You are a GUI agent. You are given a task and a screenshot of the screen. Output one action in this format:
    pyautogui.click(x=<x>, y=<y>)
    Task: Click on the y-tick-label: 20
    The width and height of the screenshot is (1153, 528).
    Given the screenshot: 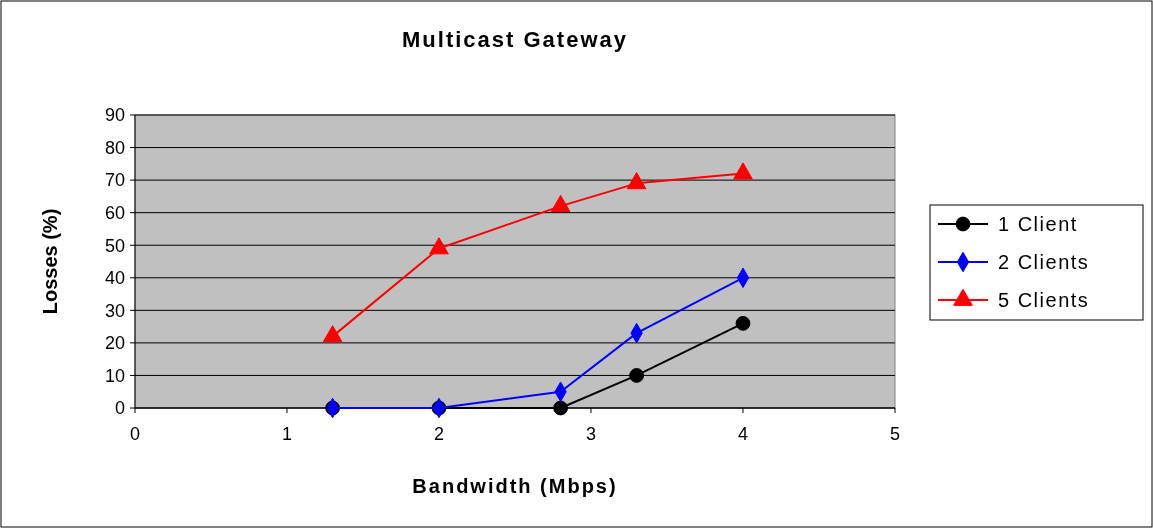 What is the action you would take?
    pyautogui.click(x=114, y=343)
    